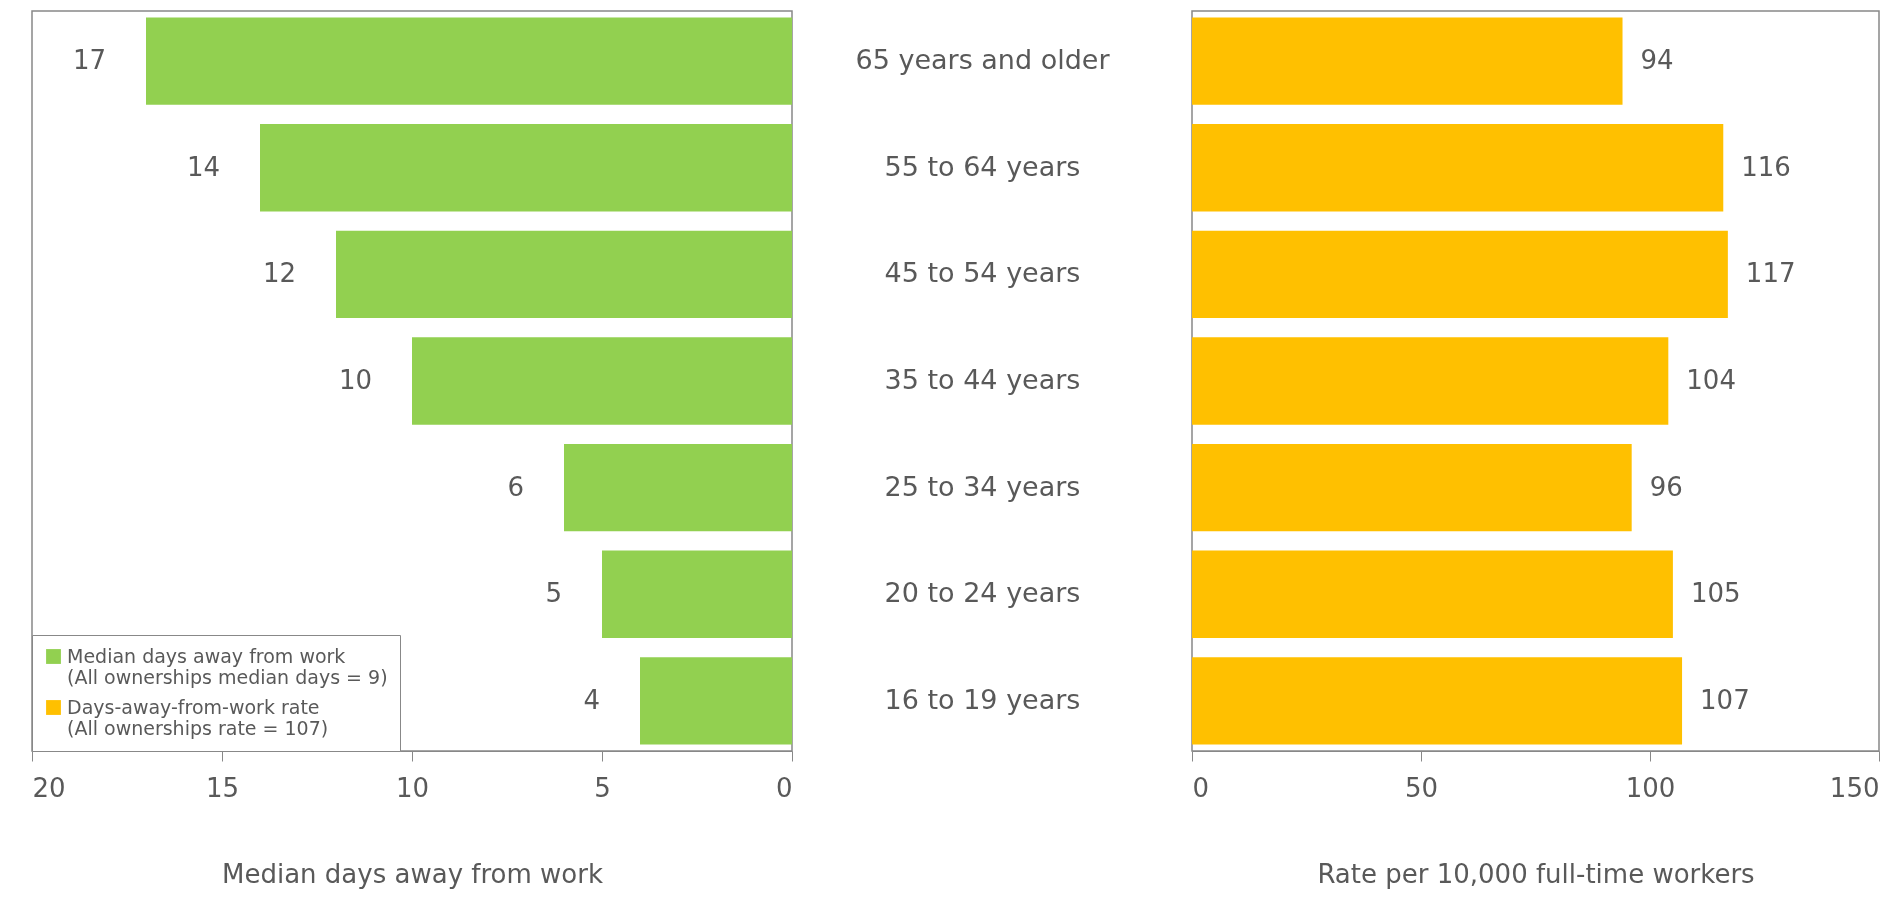 The image size is (1897, 914). Describe the element at coordinates (89, 60) in the screenshot. I see `data-label: 17` at that location.